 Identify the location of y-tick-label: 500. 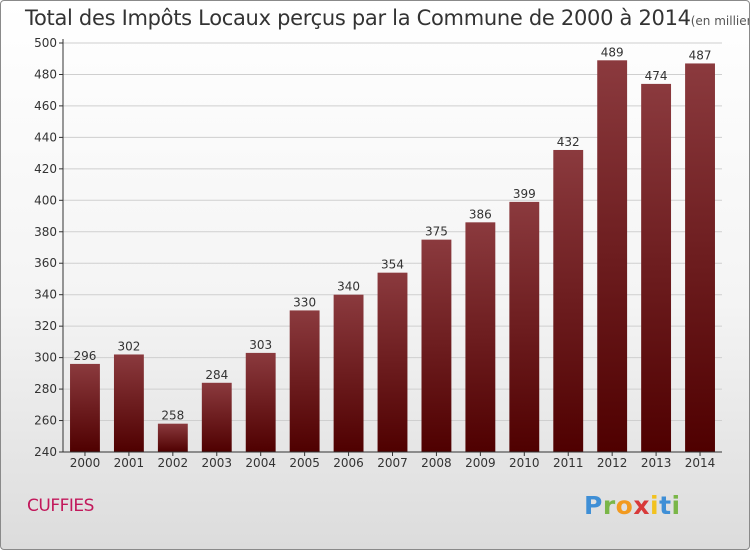
(45, 43).